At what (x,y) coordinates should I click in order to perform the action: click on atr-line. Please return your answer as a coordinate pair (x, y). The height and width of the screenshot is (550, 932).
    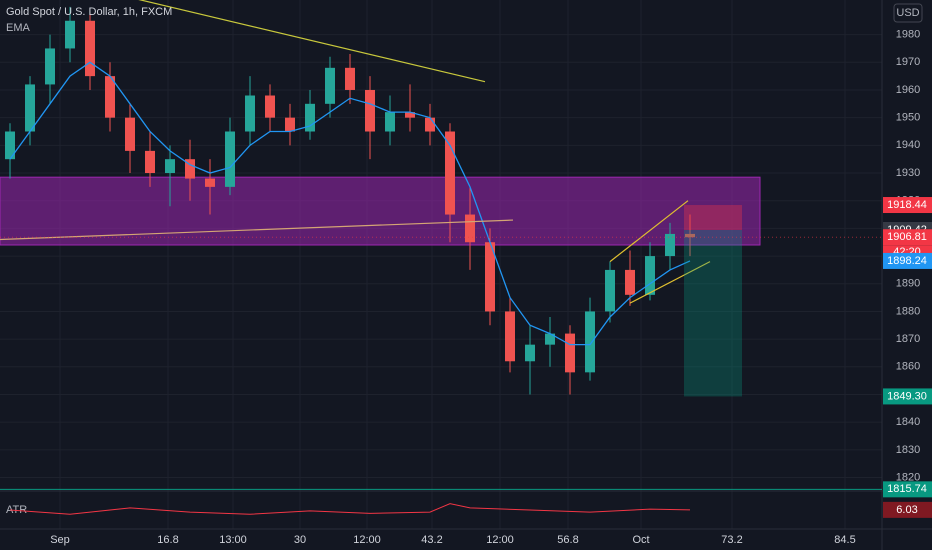
    Looking at the image, I should click on (350, 509).